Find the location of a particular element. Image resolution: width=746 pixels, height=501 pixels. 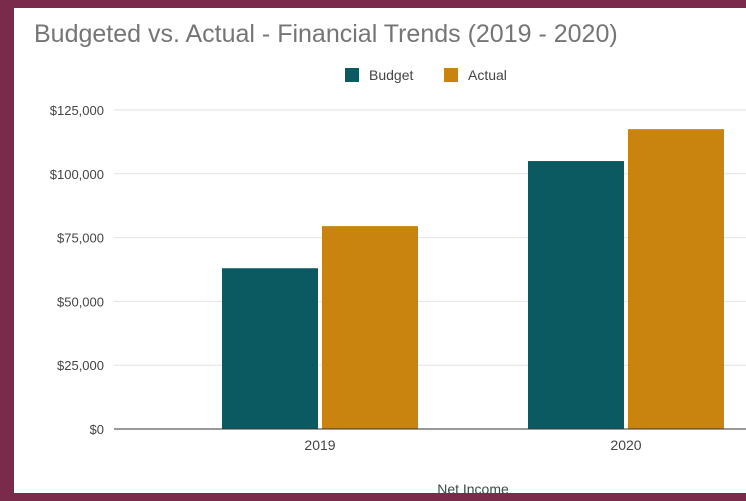

legend: Budget Actual is located at coordinates (426, 75).